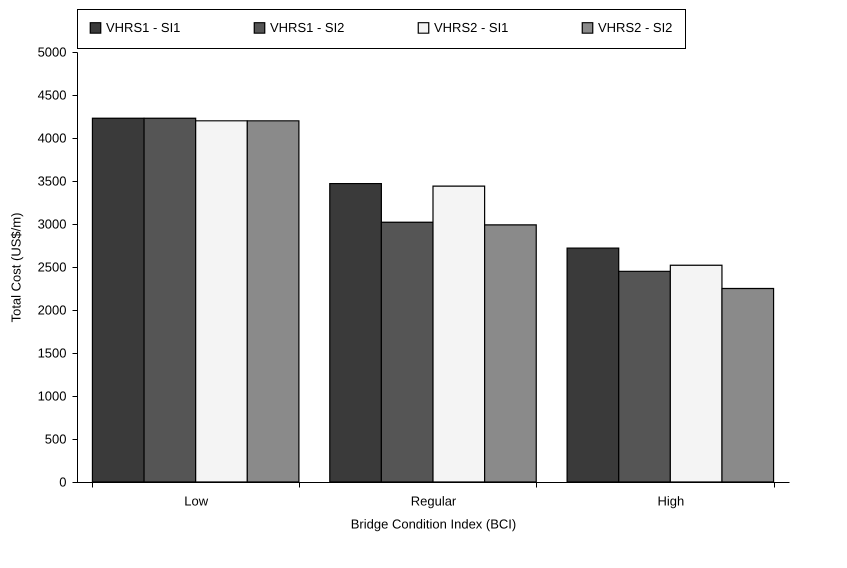 This screenshot has height=568, width=847. Describe the element at coordinates (433, 501) in the screenshot. I see `x-tick-label: Regular` at that location.